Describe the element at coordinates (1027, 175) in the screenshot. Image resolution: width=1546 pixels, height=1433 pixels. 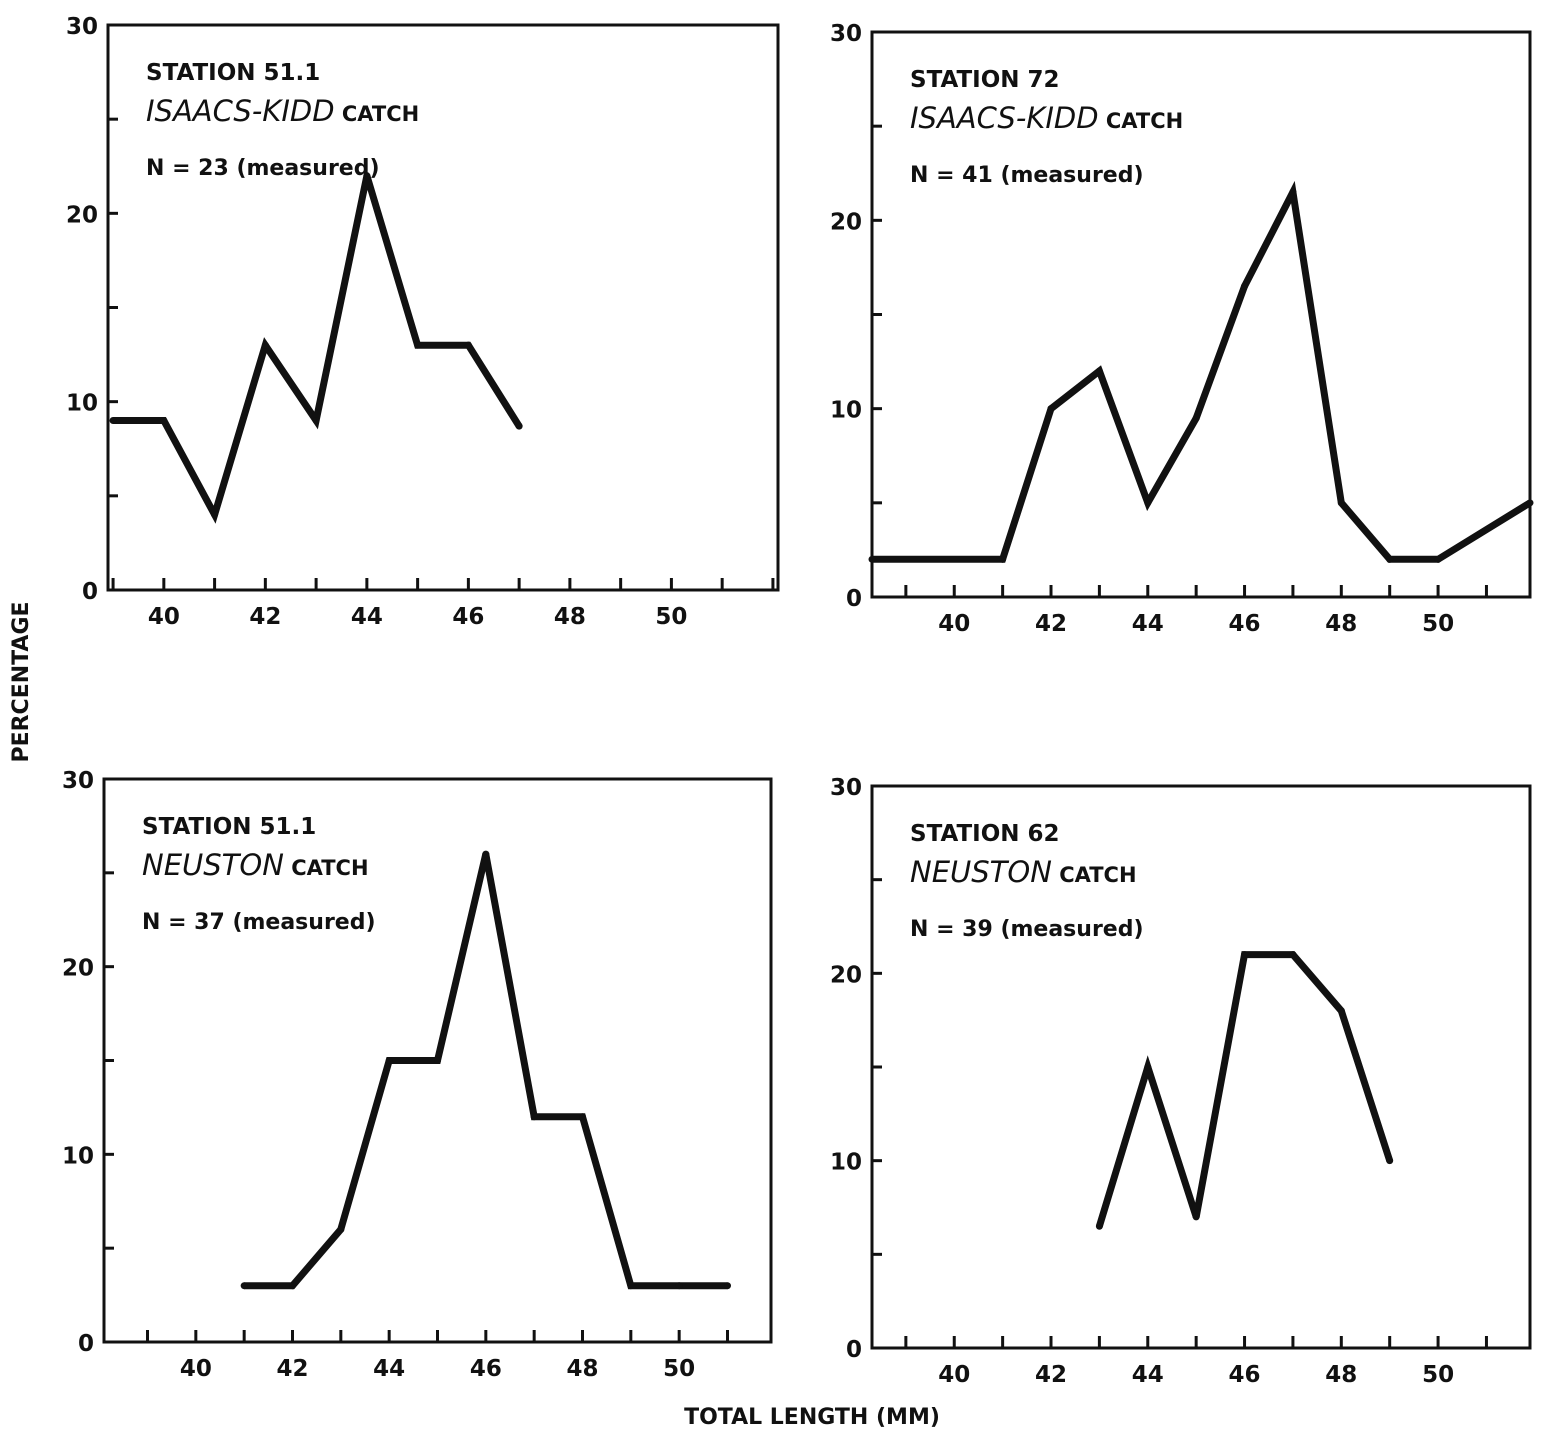
I see `sample-size-label: N = 41 (measured)` at that location.